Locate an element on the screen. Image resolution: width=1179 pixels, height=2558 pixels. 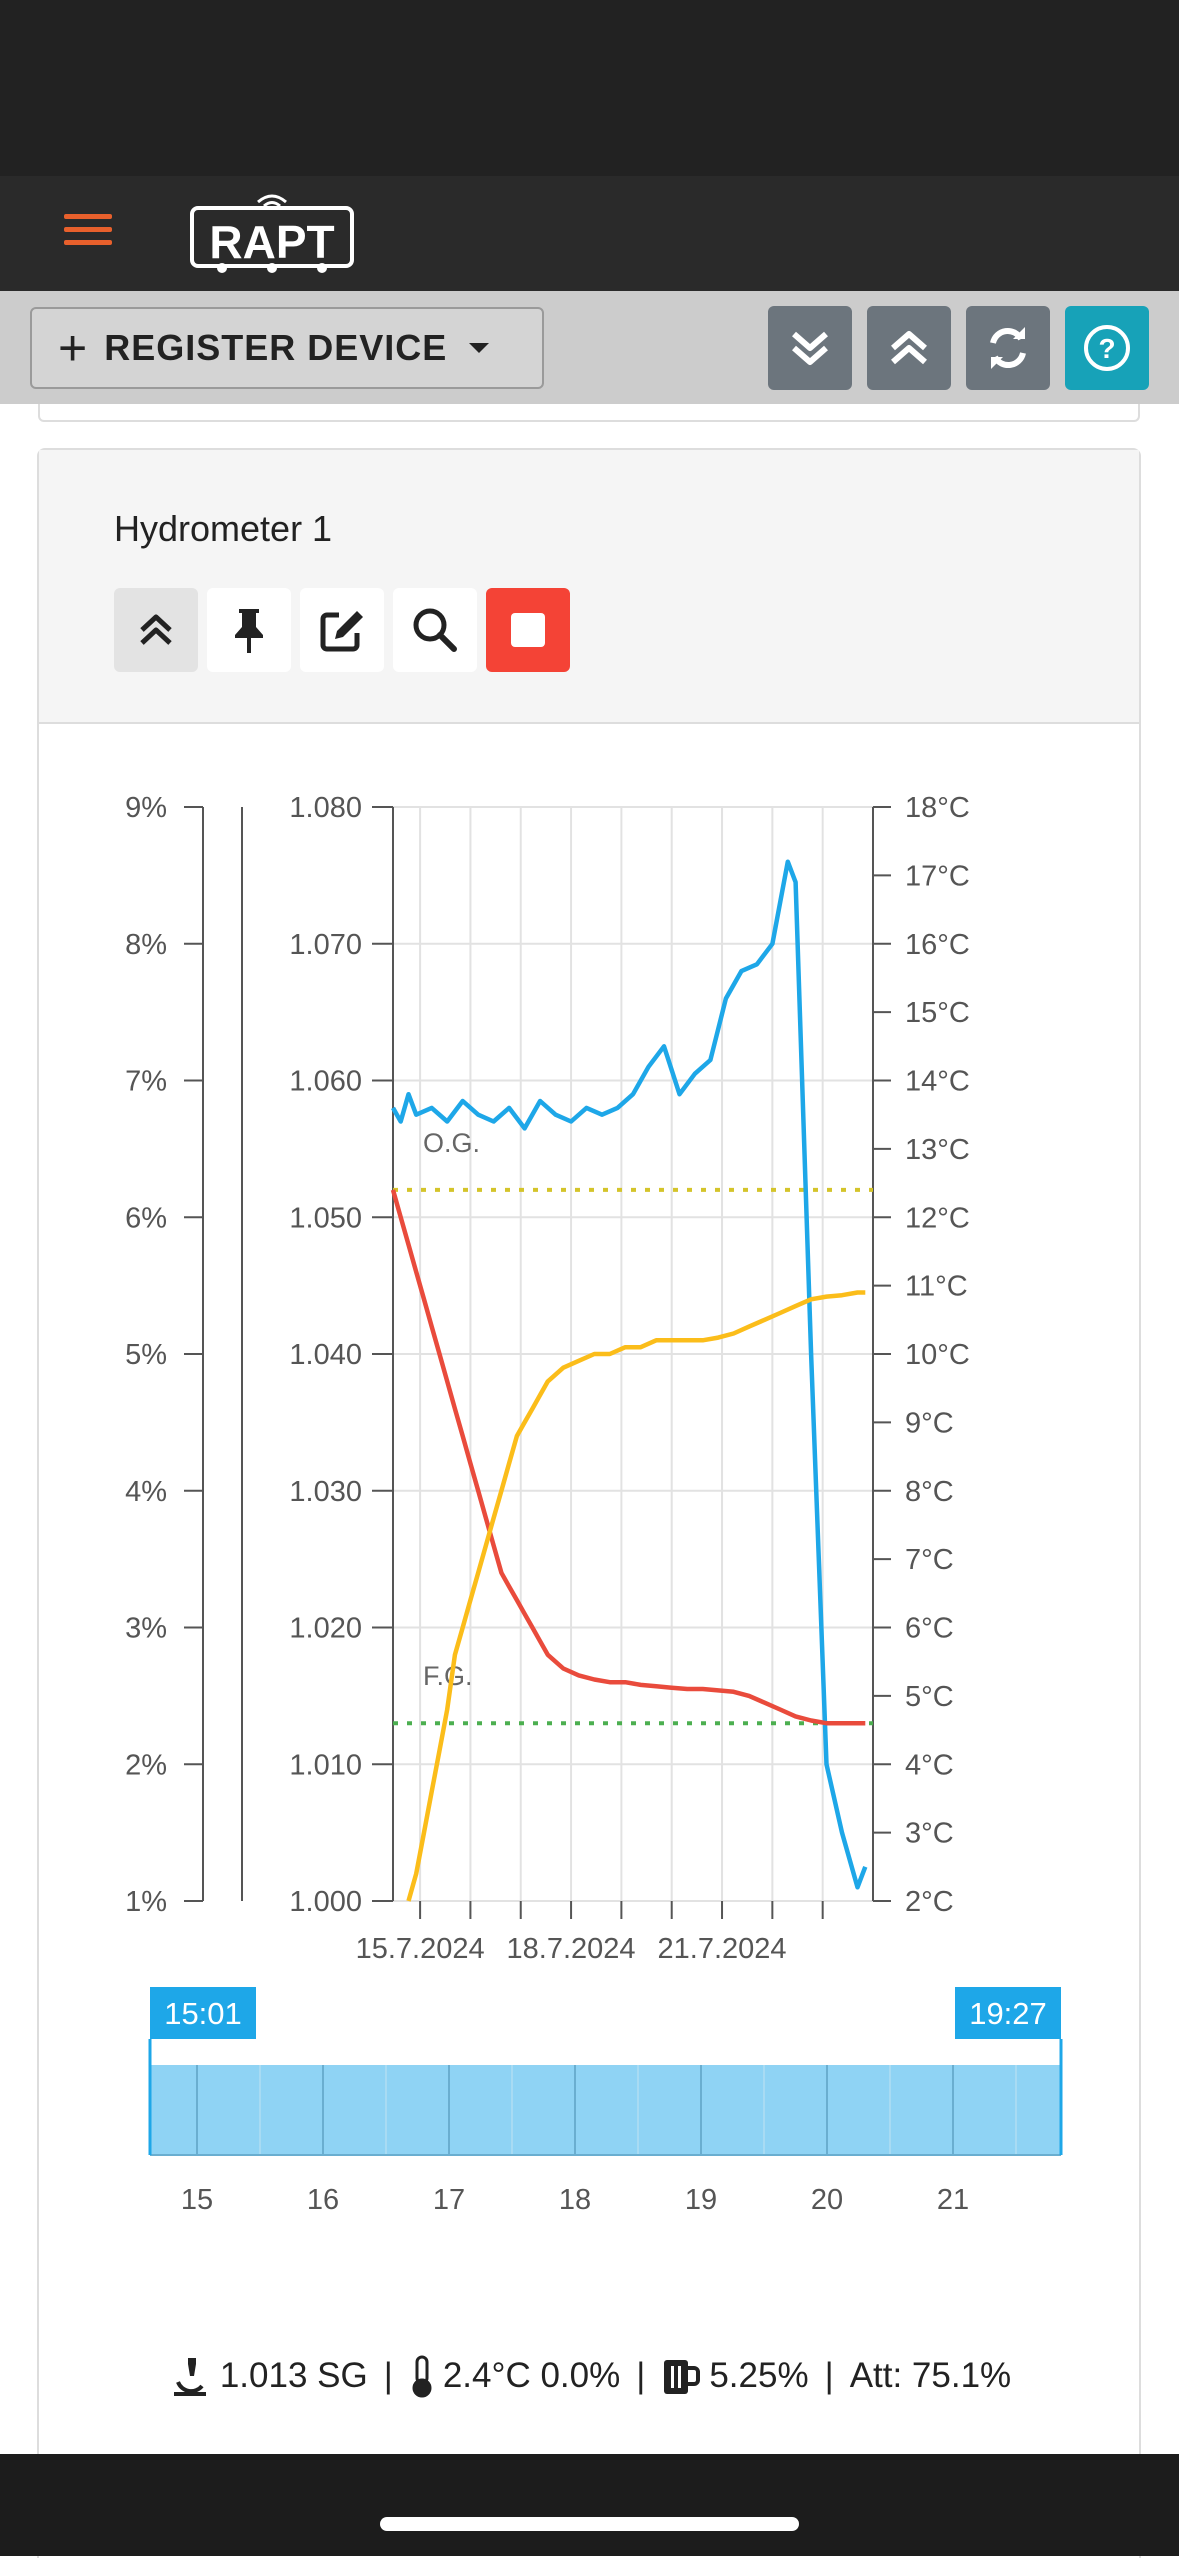
register-device-button: + REGISTER DEVICE is located at coordinates (287, 348).